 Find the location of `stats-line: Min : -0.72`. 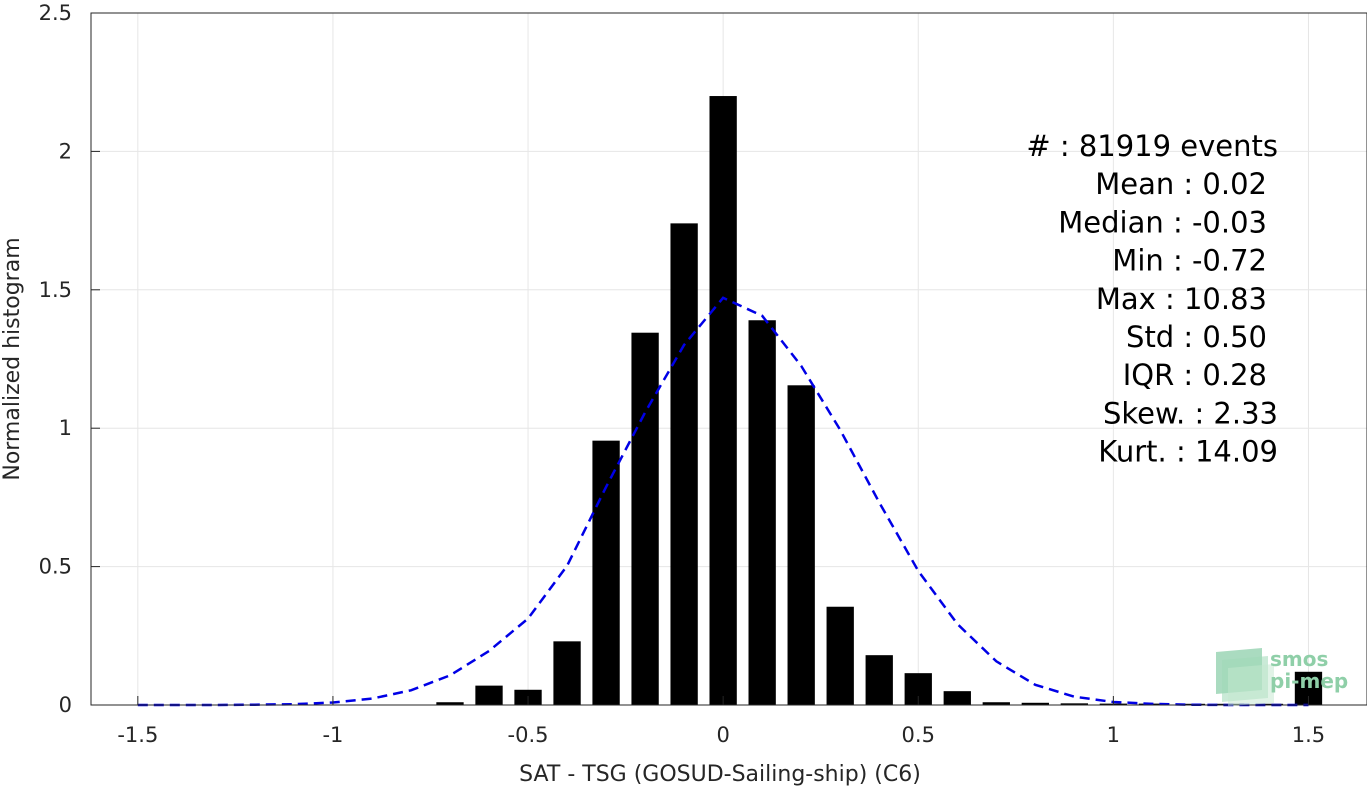

stats-line: Min : -0.72 is located at coordinates (1189, 261).